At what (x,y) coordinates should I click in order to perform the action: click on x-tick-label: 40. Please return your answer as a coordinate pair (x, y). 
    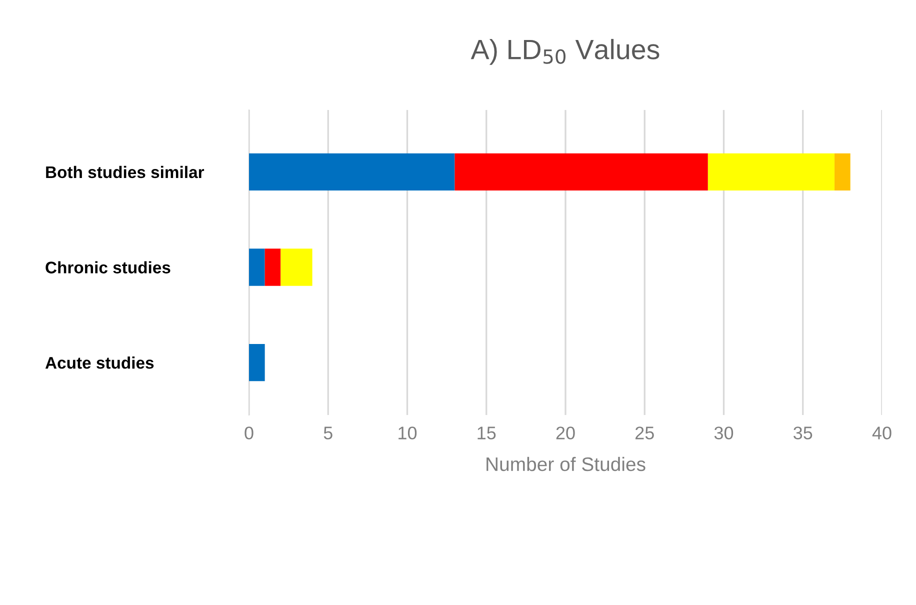
    Looking at the image, I should click on (882, 433).